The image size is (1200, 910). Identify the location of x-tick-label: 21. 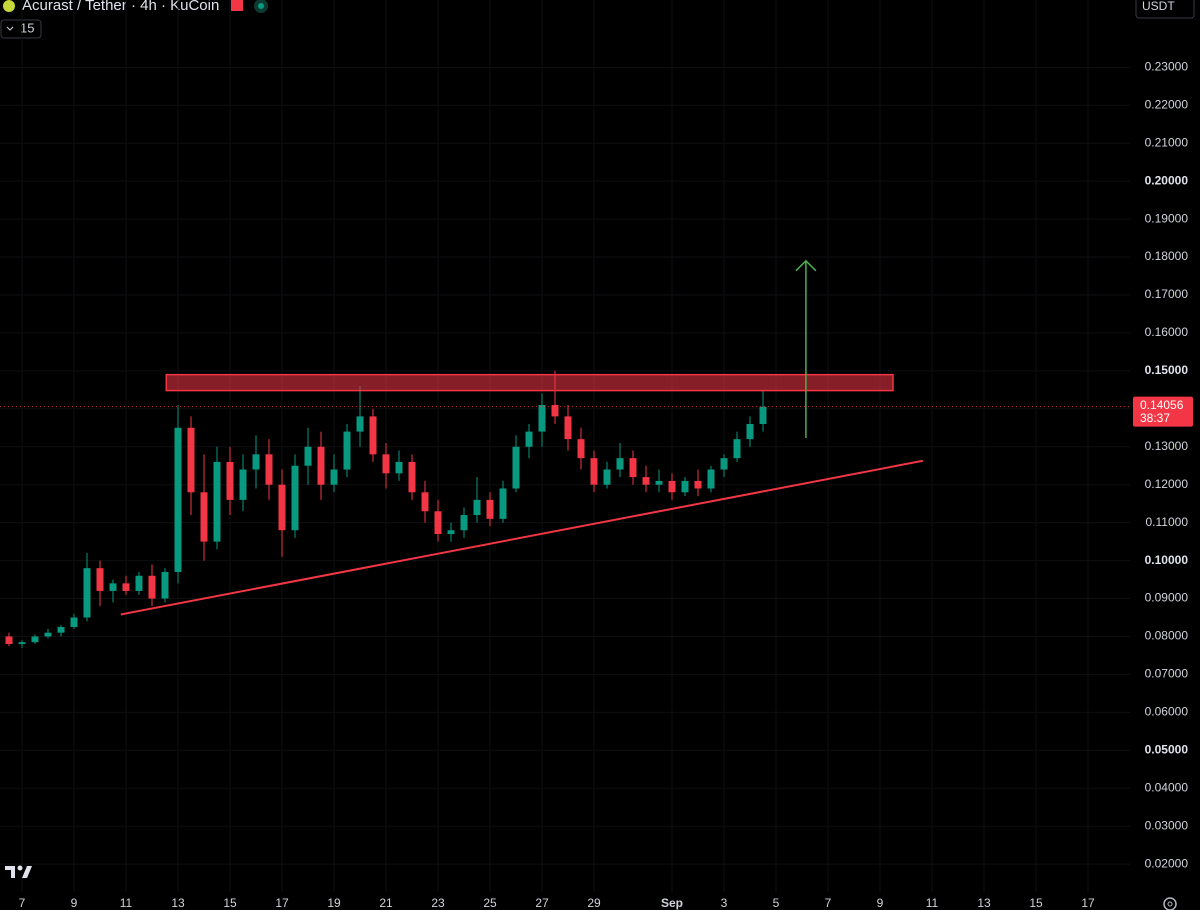
(386, 903).